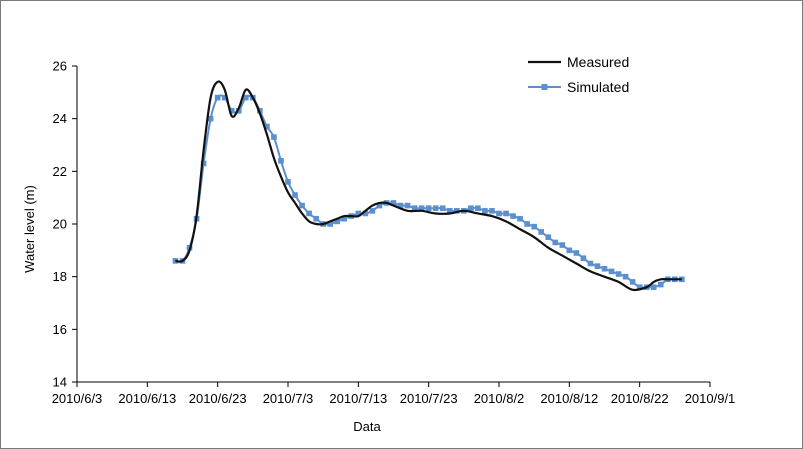  What do you see at coordinates (60, 329) in the screenshot?
I see `y-tick-label: 16` at bounding box center [60, 329].